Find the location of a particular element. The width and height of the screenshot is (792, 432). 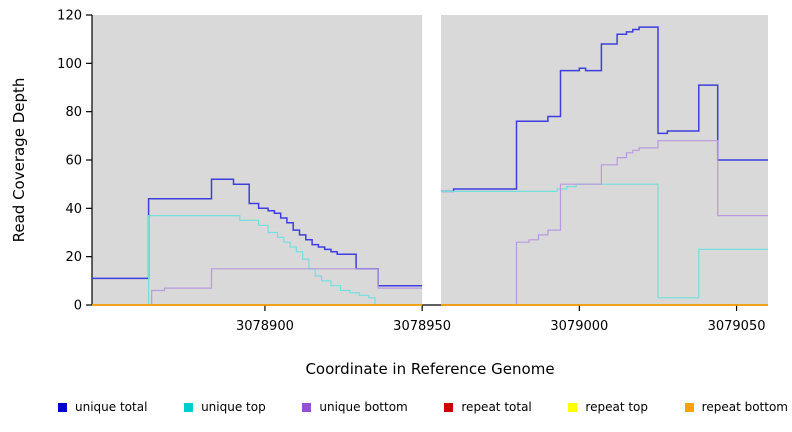

legend-label: repeat top is located at coordinates (617, 407).